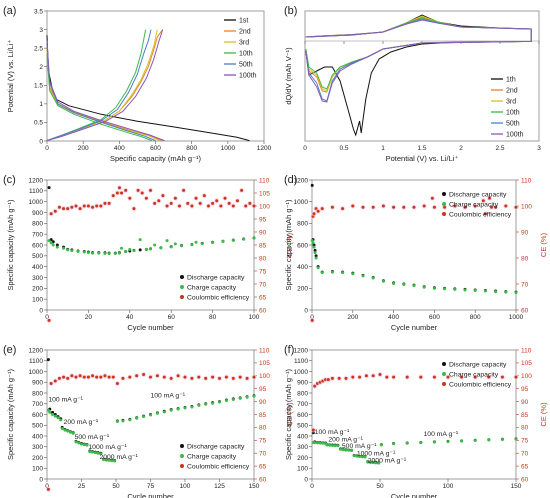 The height and width of the screenshot is (498, 550). I want to click on series-line-10th, so click(99, 97).